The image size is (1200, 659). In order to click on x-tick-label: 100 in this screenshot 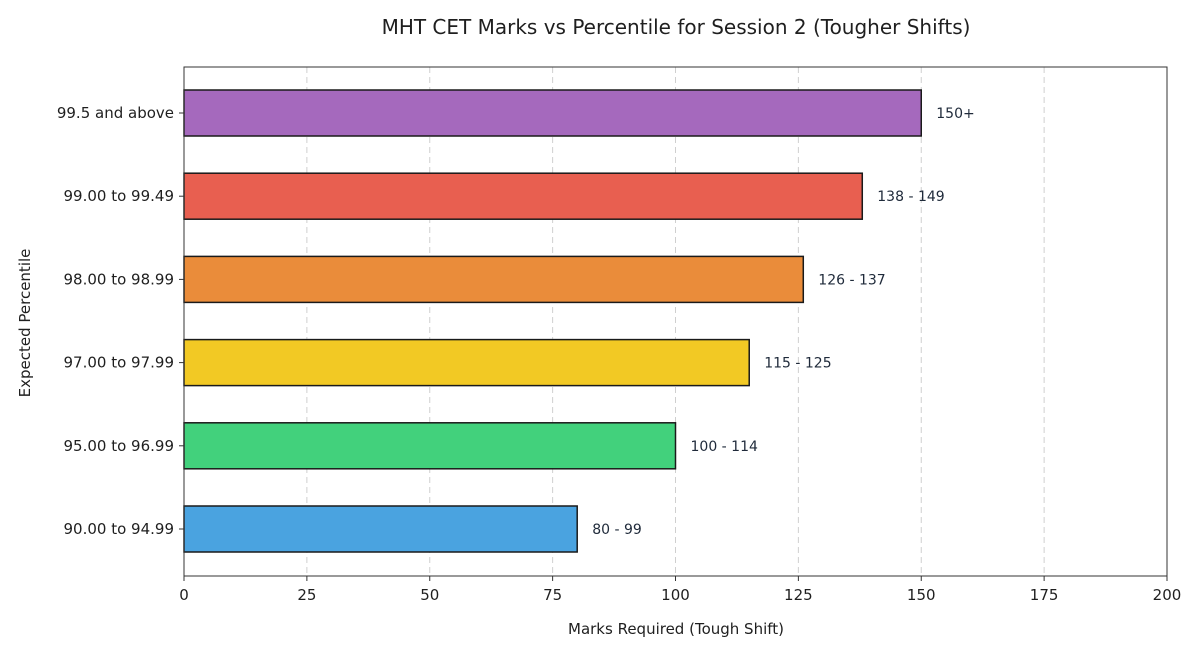, I will do `click(675, 595)`.